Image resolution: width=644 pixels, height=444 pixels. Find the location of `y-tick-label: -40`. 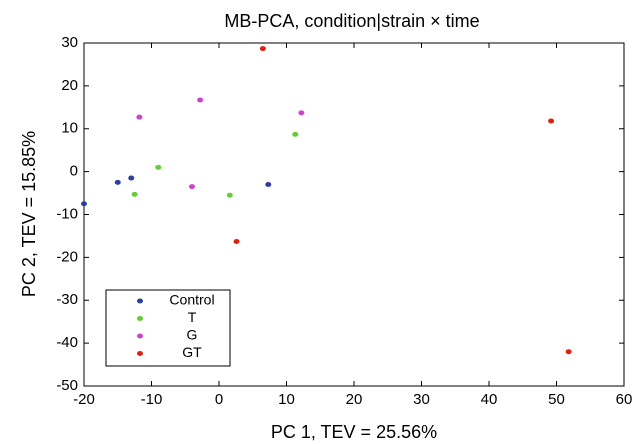

y-tick-label: -40 is located at coordinates (67, 342).